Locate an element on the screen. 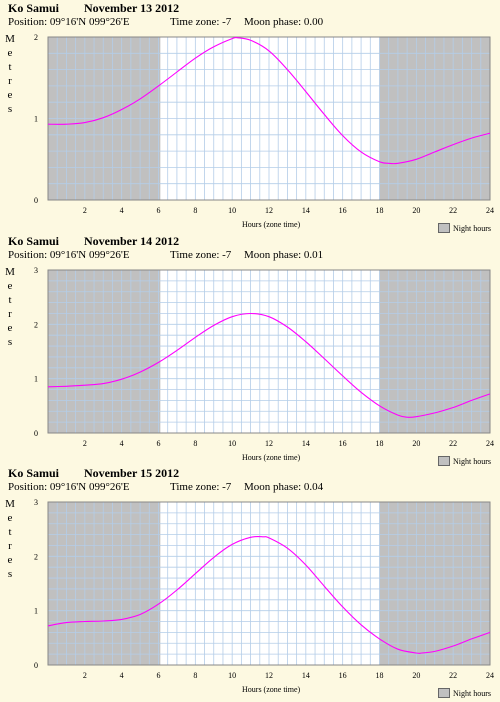 The width and height of the screenshot is (500, 702). date-label: November 15 2012 is located at coordinates (132, 473).